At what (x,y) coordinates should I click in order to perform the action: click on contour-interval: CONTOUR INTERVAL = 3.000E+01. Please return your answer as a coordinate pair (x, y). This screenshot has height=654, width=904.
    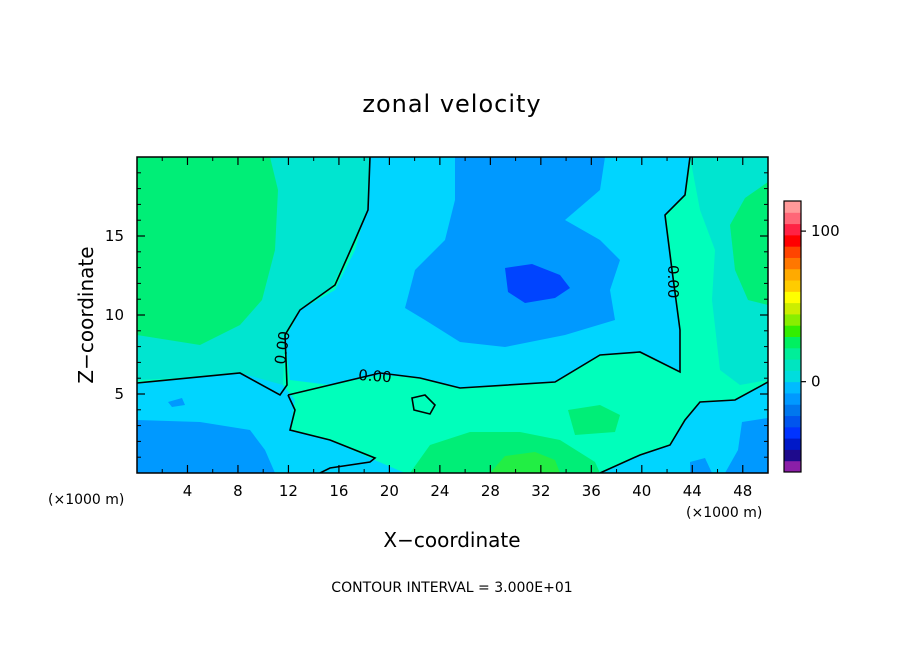
    Looking at the image, I should click on (451, 588).